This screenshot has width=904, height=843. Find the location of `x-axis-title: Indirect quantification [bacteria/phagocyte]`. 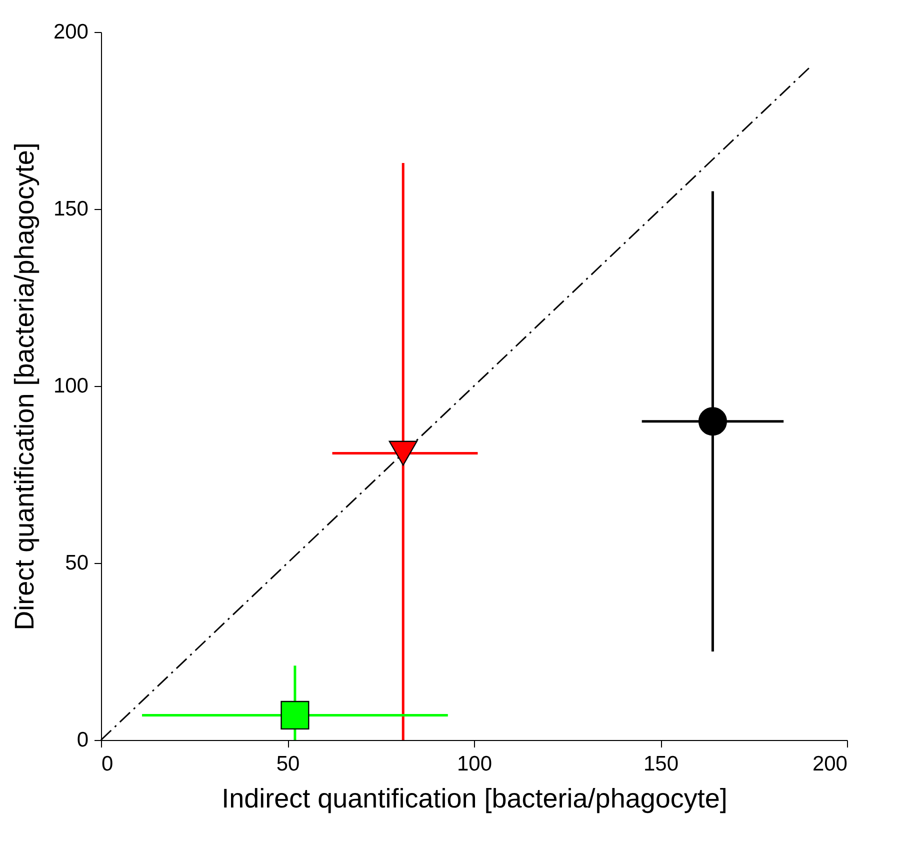

x-axis-title: Indirect quantification [bacteria/phagocyte] is located at coordinates (475, 799).